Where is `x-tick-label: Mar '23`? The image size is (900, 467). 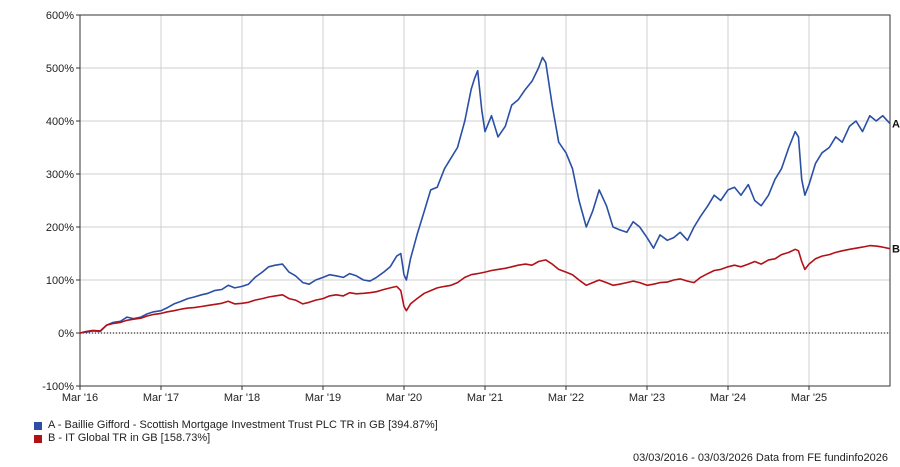 x-tick-label: Mar '23 is located at coordinates (647, 398).